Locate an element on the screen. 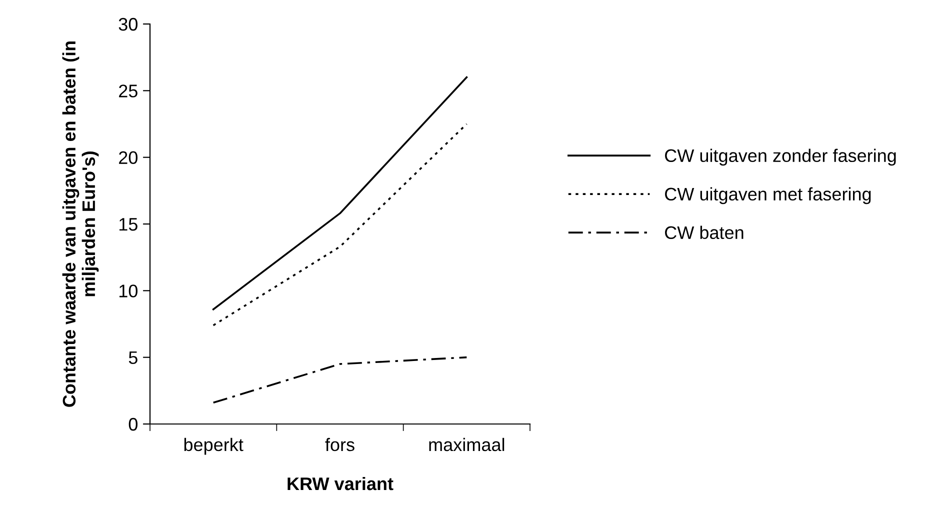 The image size is (928, 515). y-tick-label: 25 is located at coordinates (128, 91).